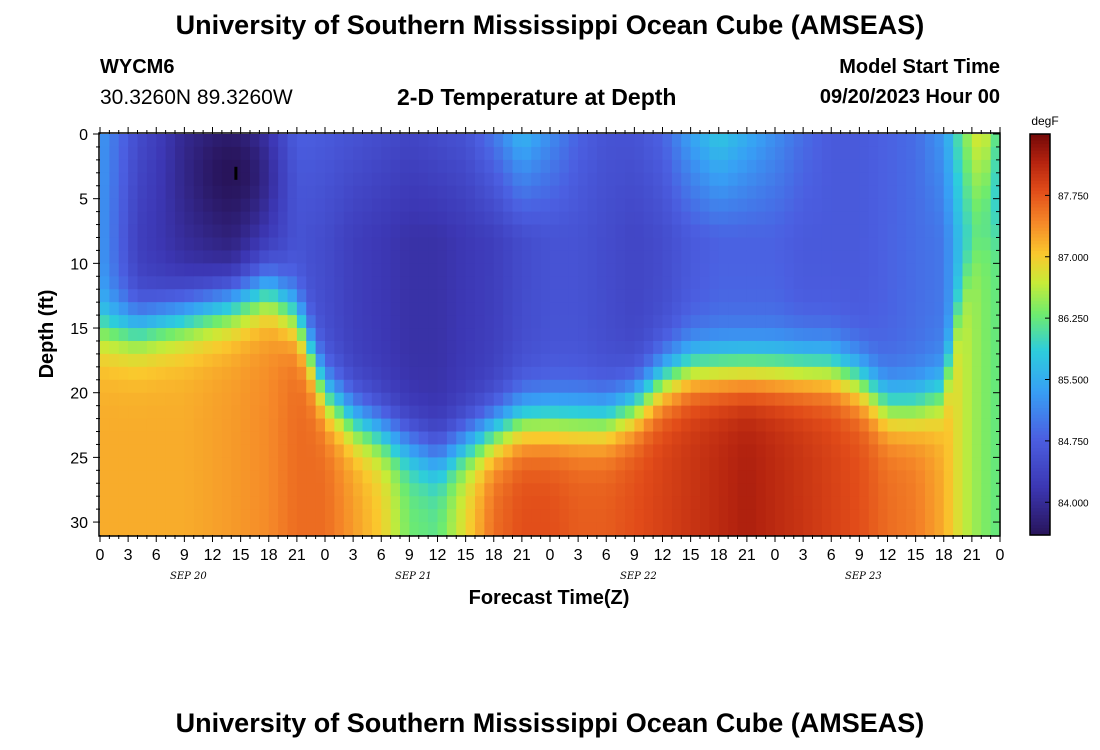  Describe the element at coordinates (1073, 503) in the screenshot. I see `colorbar-tick-label: 84.000` at that location.